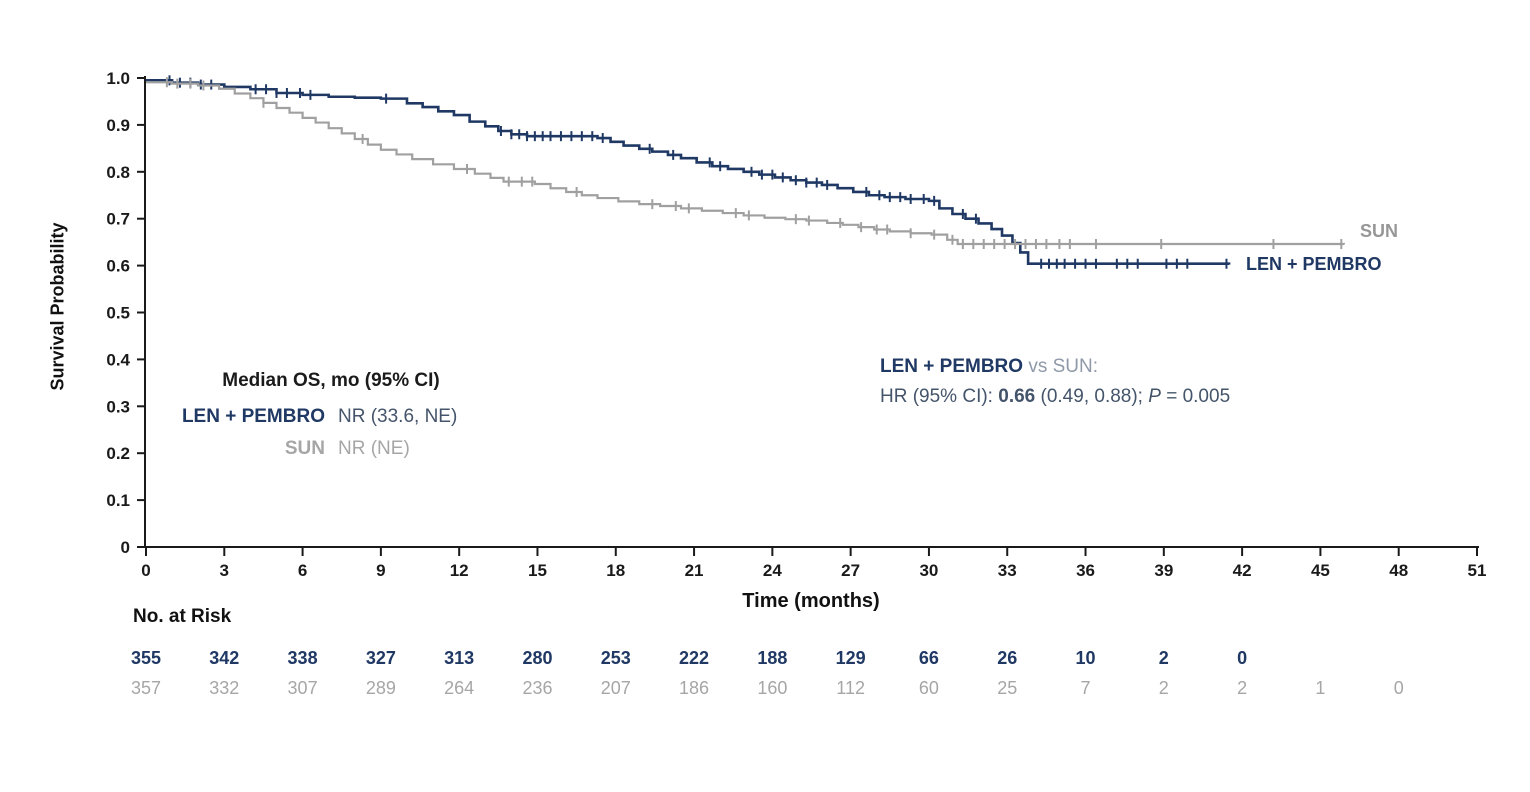 Image resolution: width=1530 pixels, height=792 pixels. I want to click on x-tick-label: 6, so click(302, 570).